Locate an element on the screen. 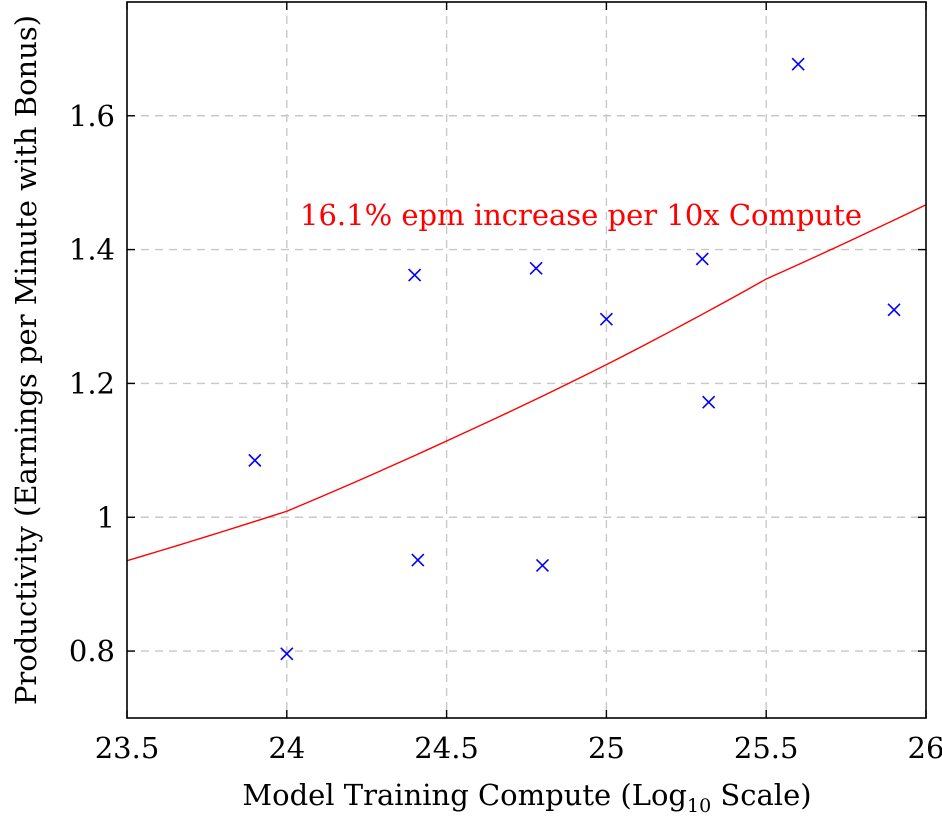 The image size is (942, 816). y-tick-label: 1.4 is located at coordinates (92, 250).